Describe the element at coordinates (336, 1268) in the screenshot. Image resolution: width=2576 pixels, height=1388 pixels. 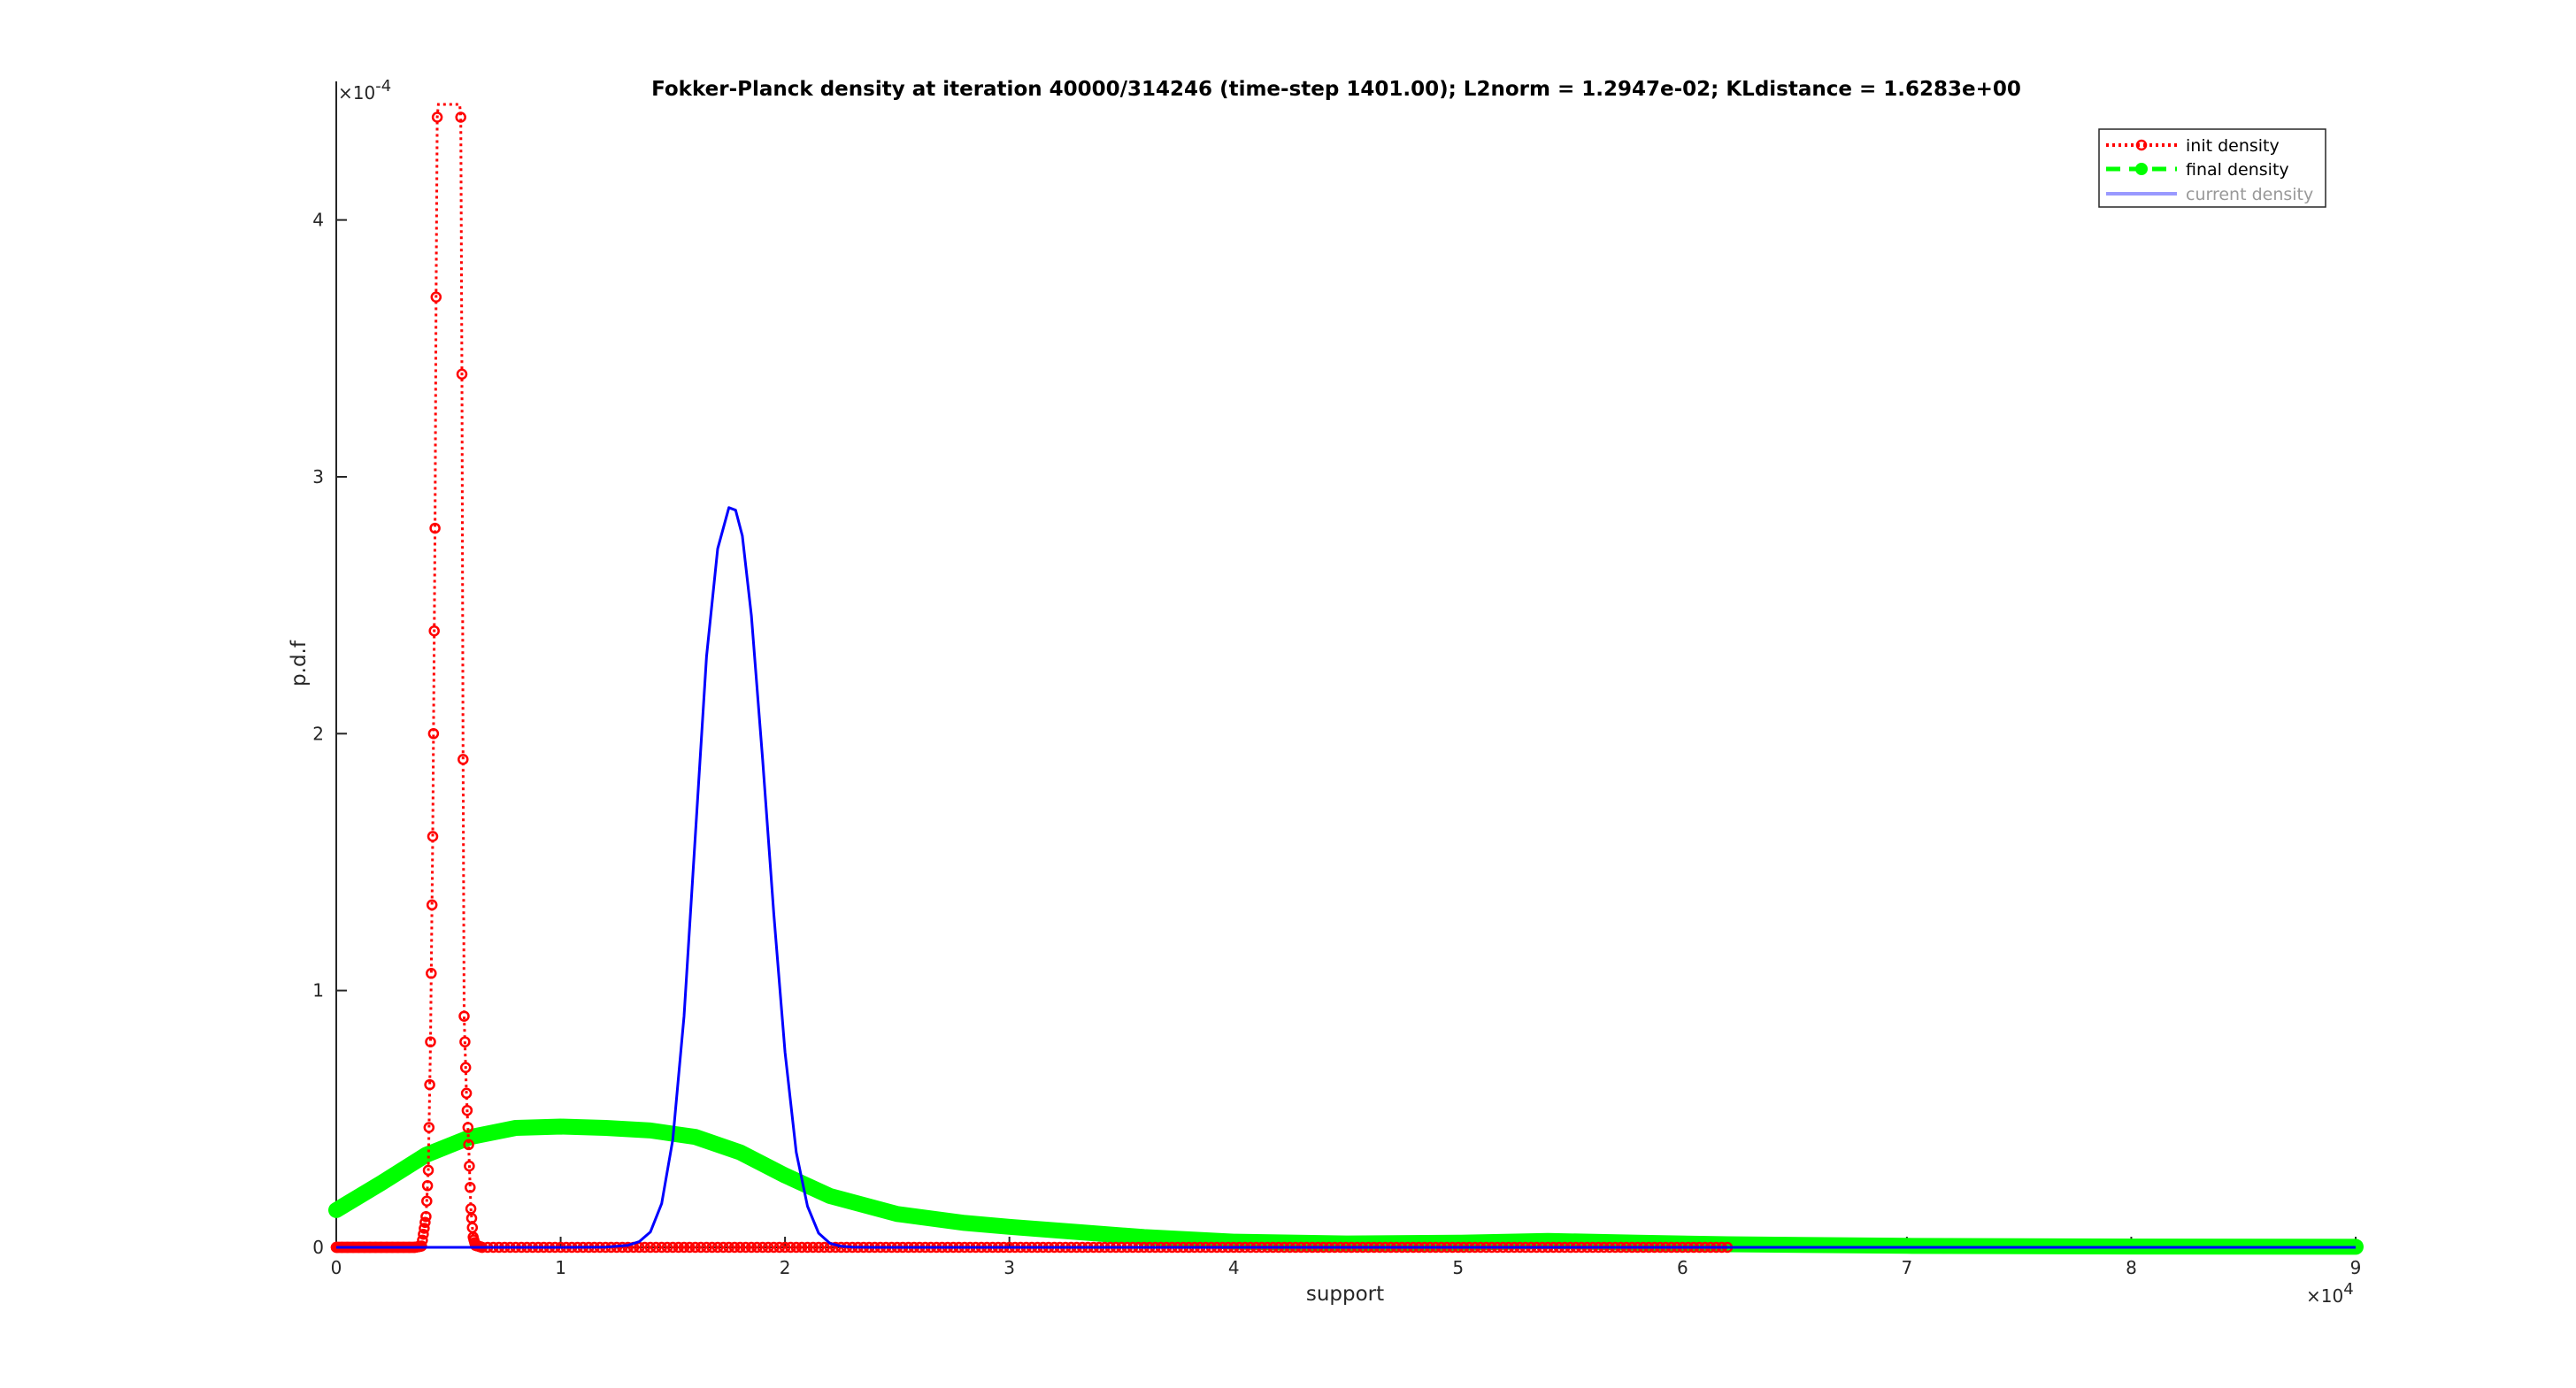
I see `x-tick-label: 0` at that location.